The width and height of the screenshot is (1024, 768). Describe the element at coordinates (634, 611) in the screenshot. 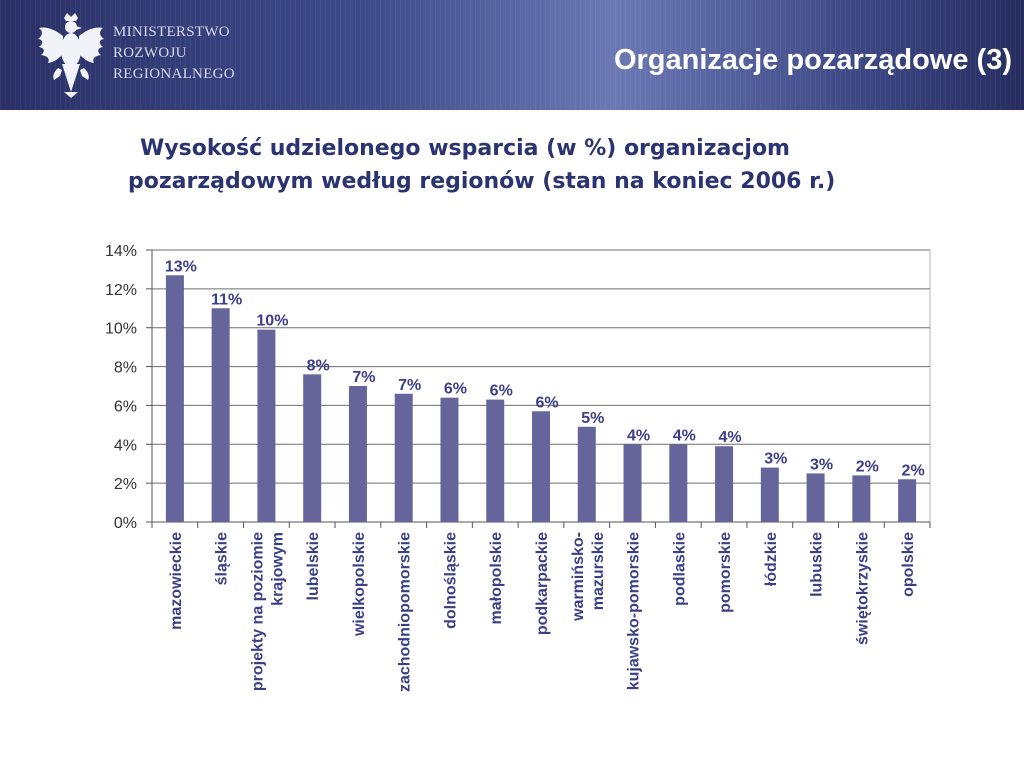

I see `category-label: kujawsko-pomorskie` at that location.